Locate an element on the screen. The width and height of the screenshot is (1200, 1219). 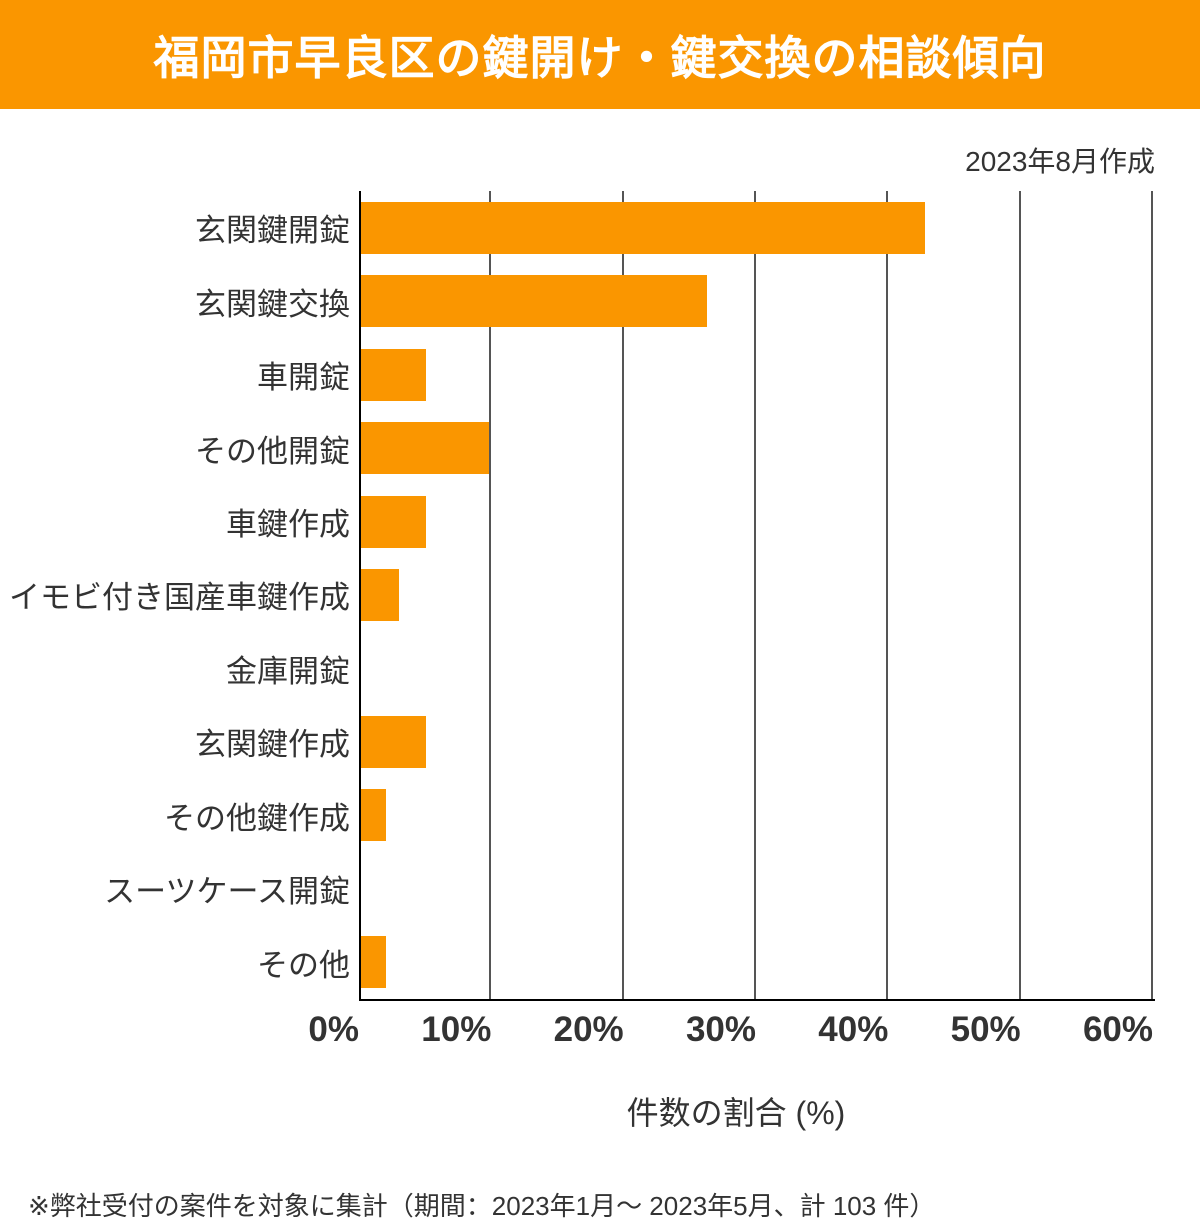
category-label: 車鍵作成 is located at coordinates (288, 525).